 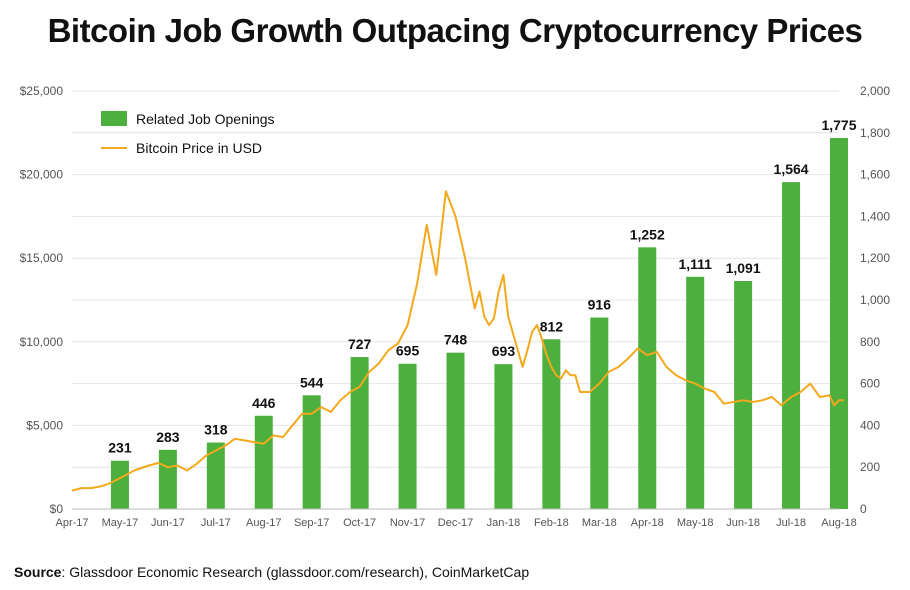 What do you see at coordinates (838, 523) in the screenshot?
I see `x-axis-tick-label: Aug-18` at bounding box center [838, 523].